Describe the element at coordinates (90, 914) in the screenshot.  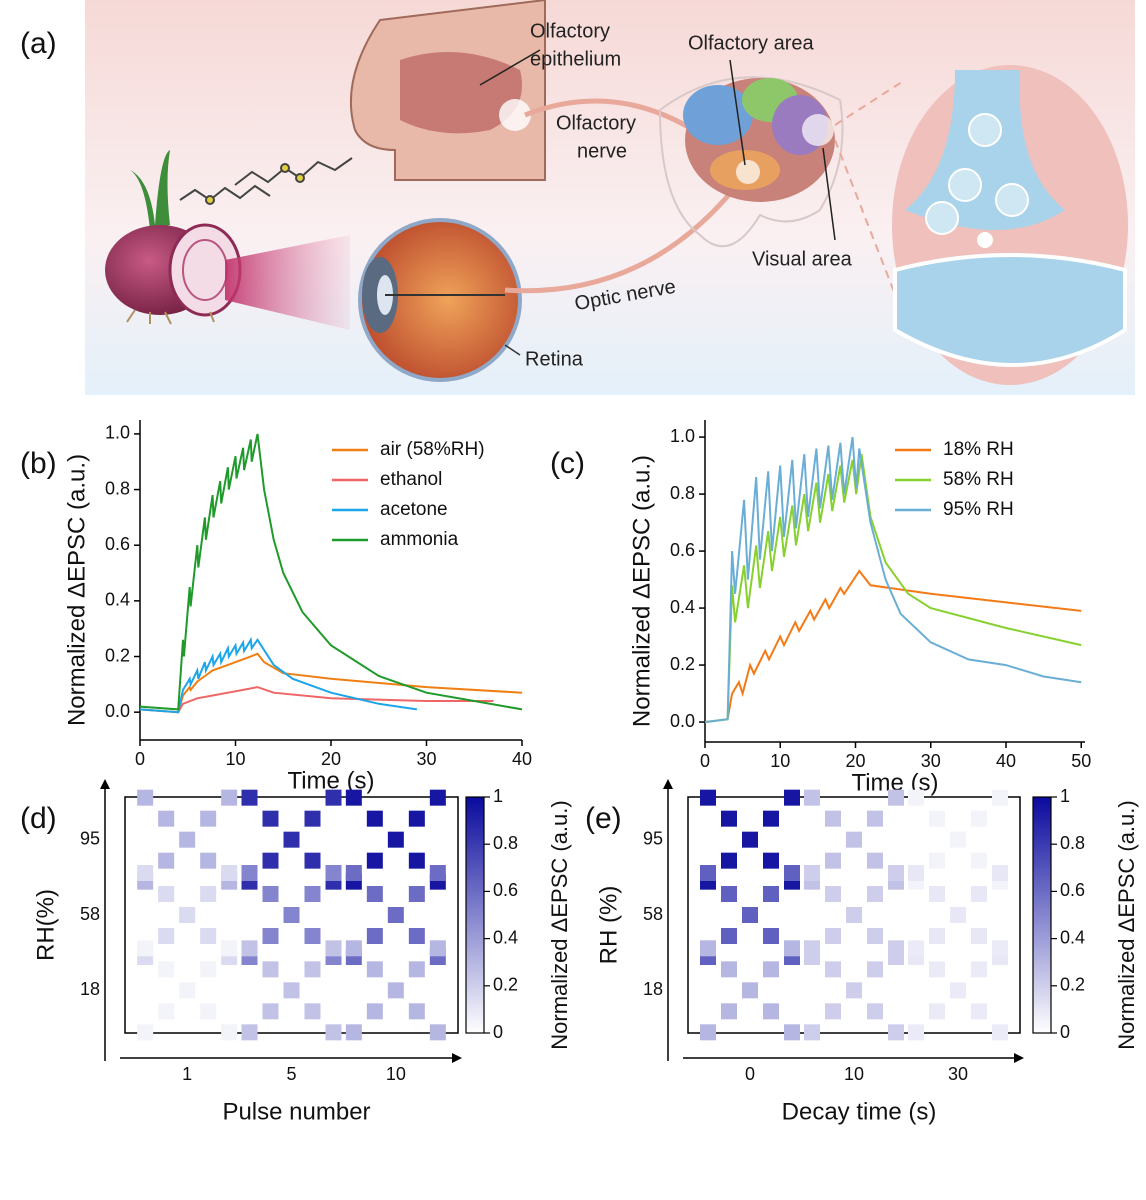
I see `y-tick-label: 58` at that location.